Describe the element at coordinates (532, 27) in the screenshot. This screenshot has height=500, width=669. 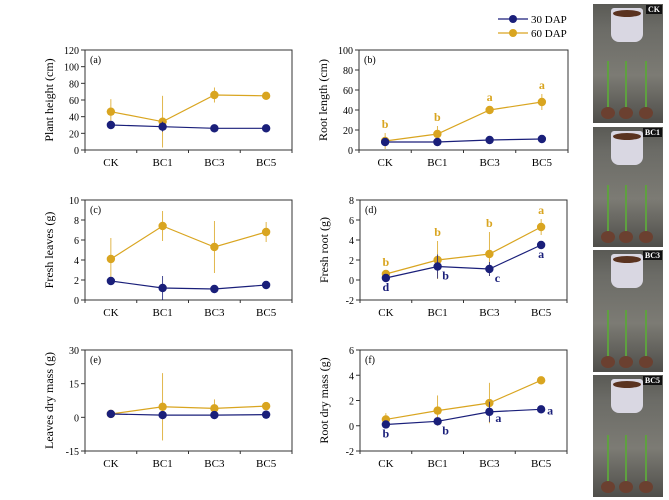
I see `legend: 30 DAP 60 DAP` at that location.